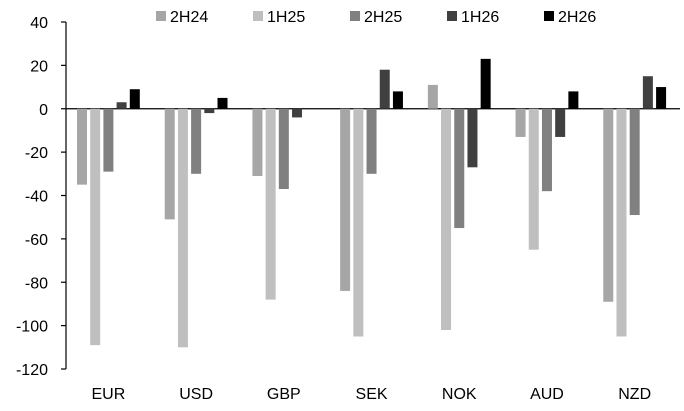  I want to click on legend: 2H24 1H25 2H25 1H26 2H26, so click(376, 17).